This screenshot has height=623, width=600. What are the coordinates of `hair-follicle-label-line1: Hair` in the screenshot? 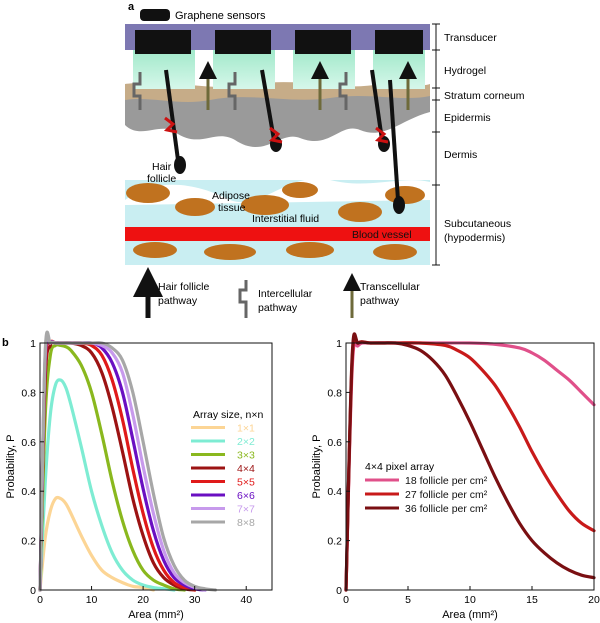 It's located at (162, 167).